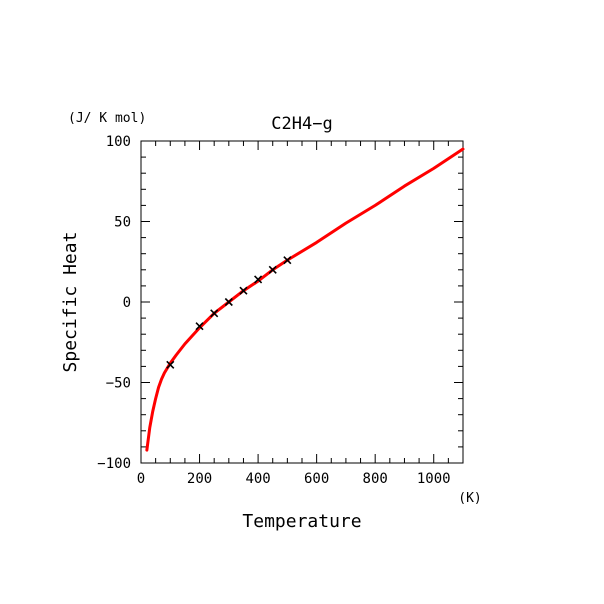  What do you see at coordinates (114, 464) in the screenshot?
I see `y-tick-label: −100` at bounding box center [114, 464].